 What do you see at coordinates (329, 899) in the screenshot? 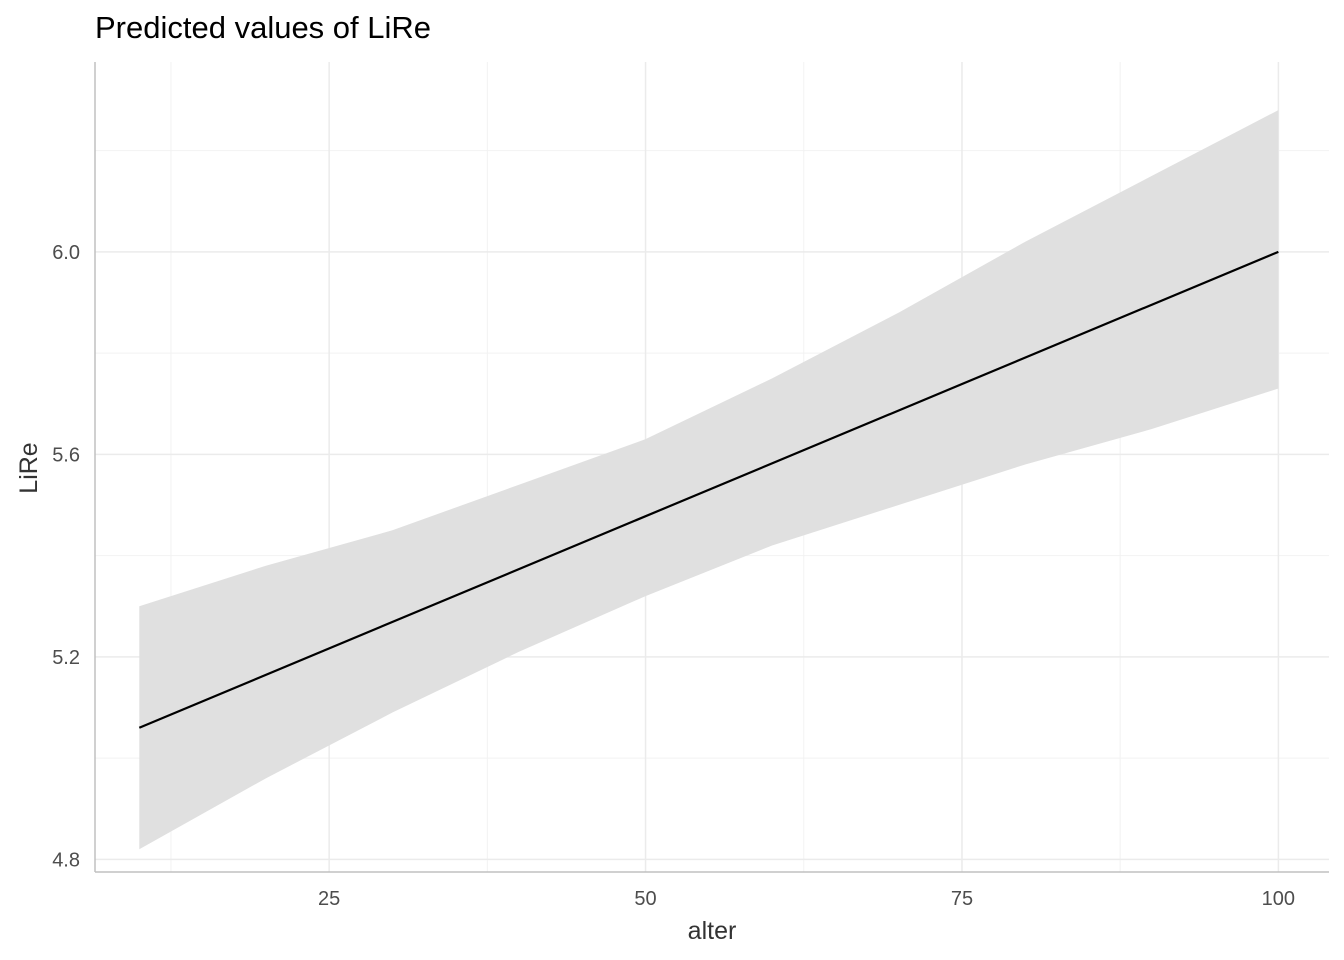
I see `x-tick-label: 25` at bounding box center [329, 899].